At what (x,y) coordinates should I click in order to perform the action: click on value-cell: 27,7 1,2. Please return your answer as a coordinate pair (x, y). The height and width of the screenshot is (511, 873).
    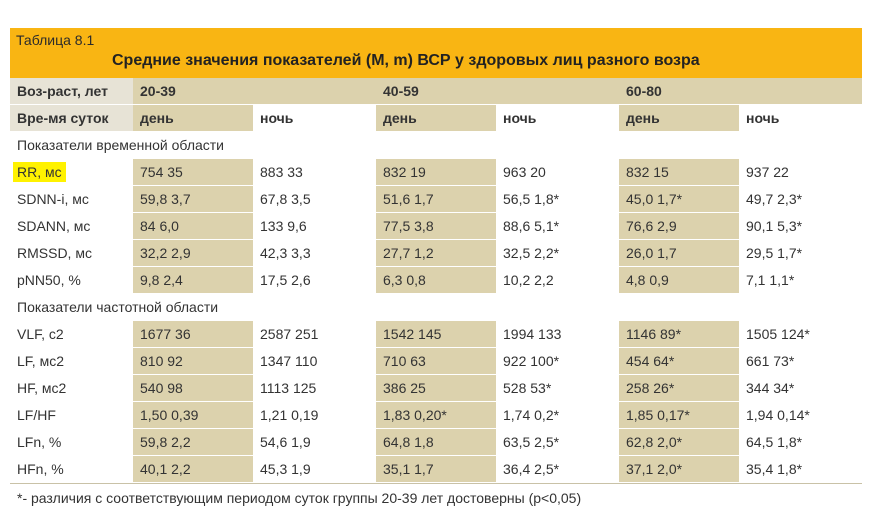
    Looking at the image, I should click on (436, 253).